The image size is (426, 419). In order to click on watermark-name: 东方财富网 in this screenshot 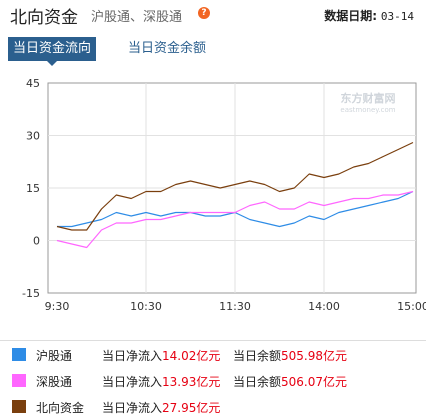, I will do `click(368, 98)`.